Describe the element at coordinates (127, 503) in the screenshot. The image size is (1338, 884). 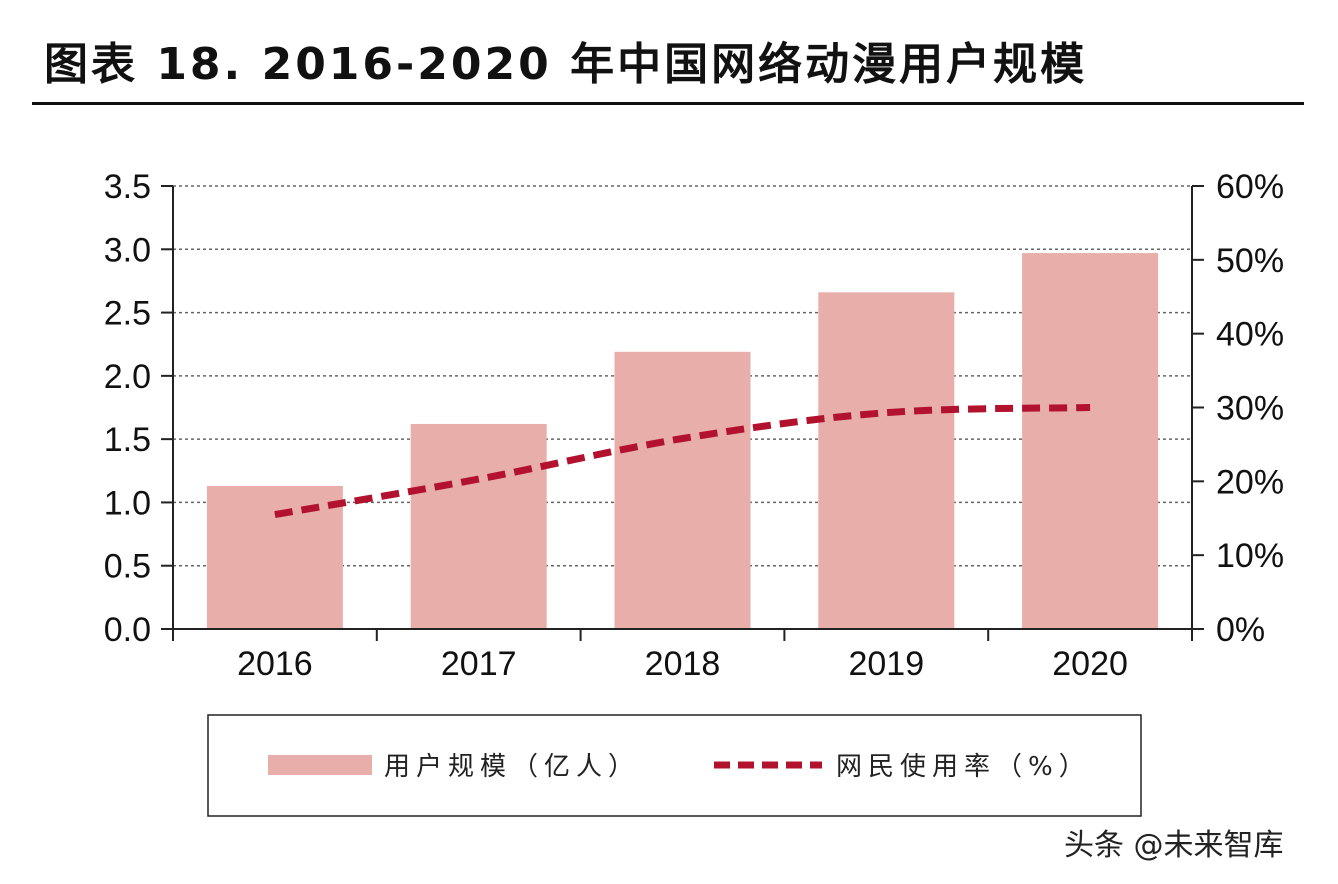
I see `left-axis-tick-label: 1.0` at that location.